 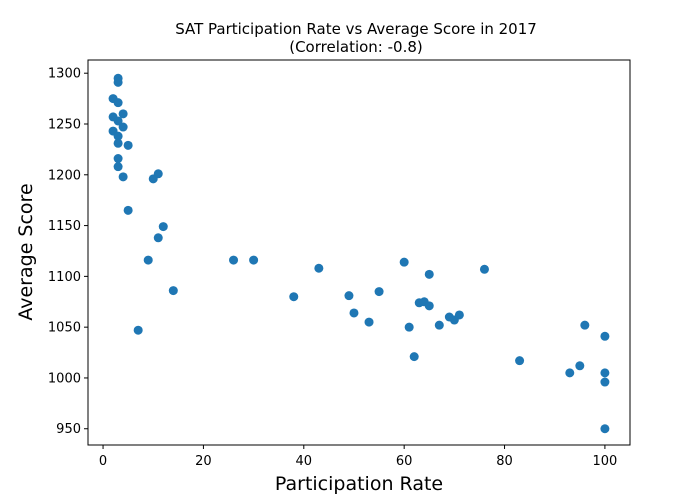 What do you see at coordinates (64, 328) in the screenshot?
I see `y-tick-label: 1050` at bounding box center [64, 328].